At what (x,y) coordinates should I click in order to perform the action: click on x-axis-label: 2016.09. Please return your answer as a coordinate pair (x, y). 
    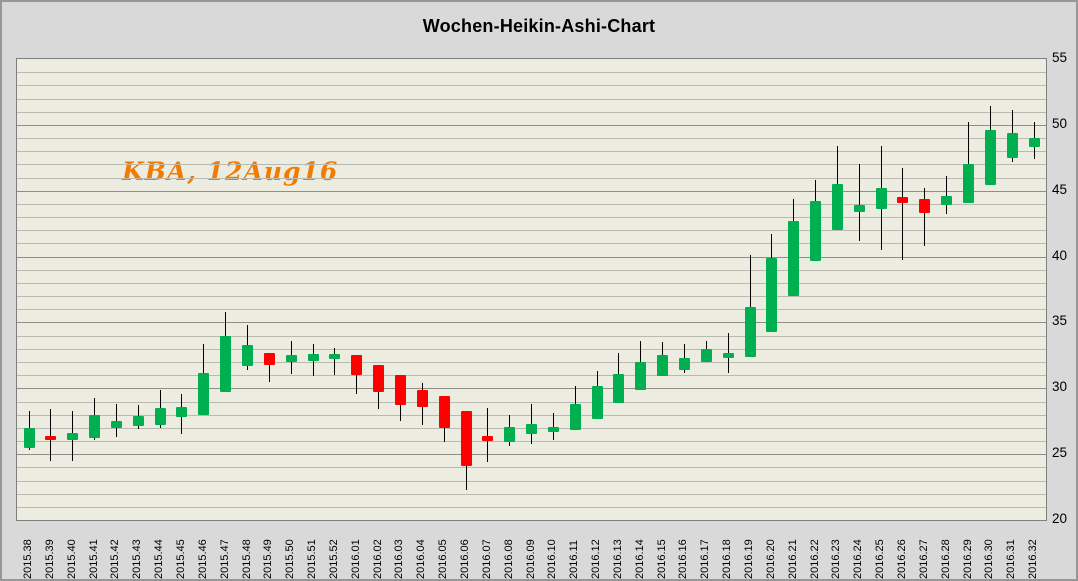
    Looking at the image, I should click on (530, 559).